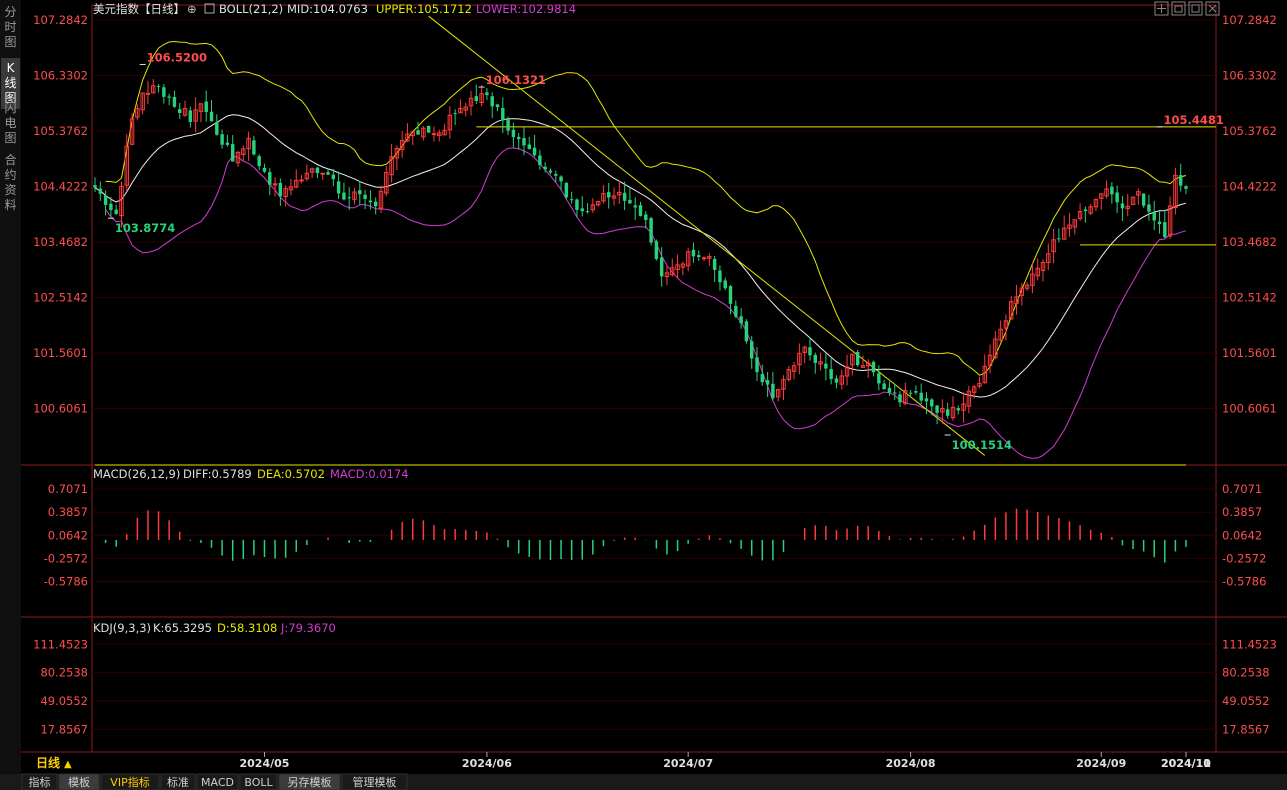  Describe the element at coordinates (1161, 8) in the screenshot. I see `crosshair-icon` at that location.